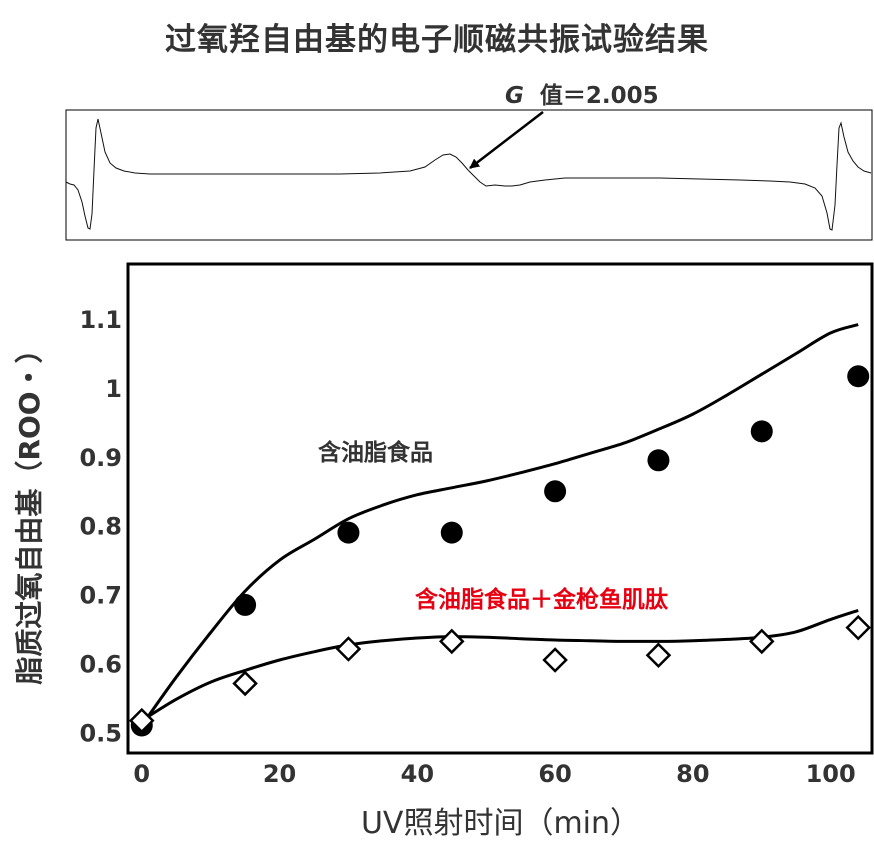  Describe the element at coordinates (141, 774) in the screenshot. I see `x-tick-label: 0` at that location.